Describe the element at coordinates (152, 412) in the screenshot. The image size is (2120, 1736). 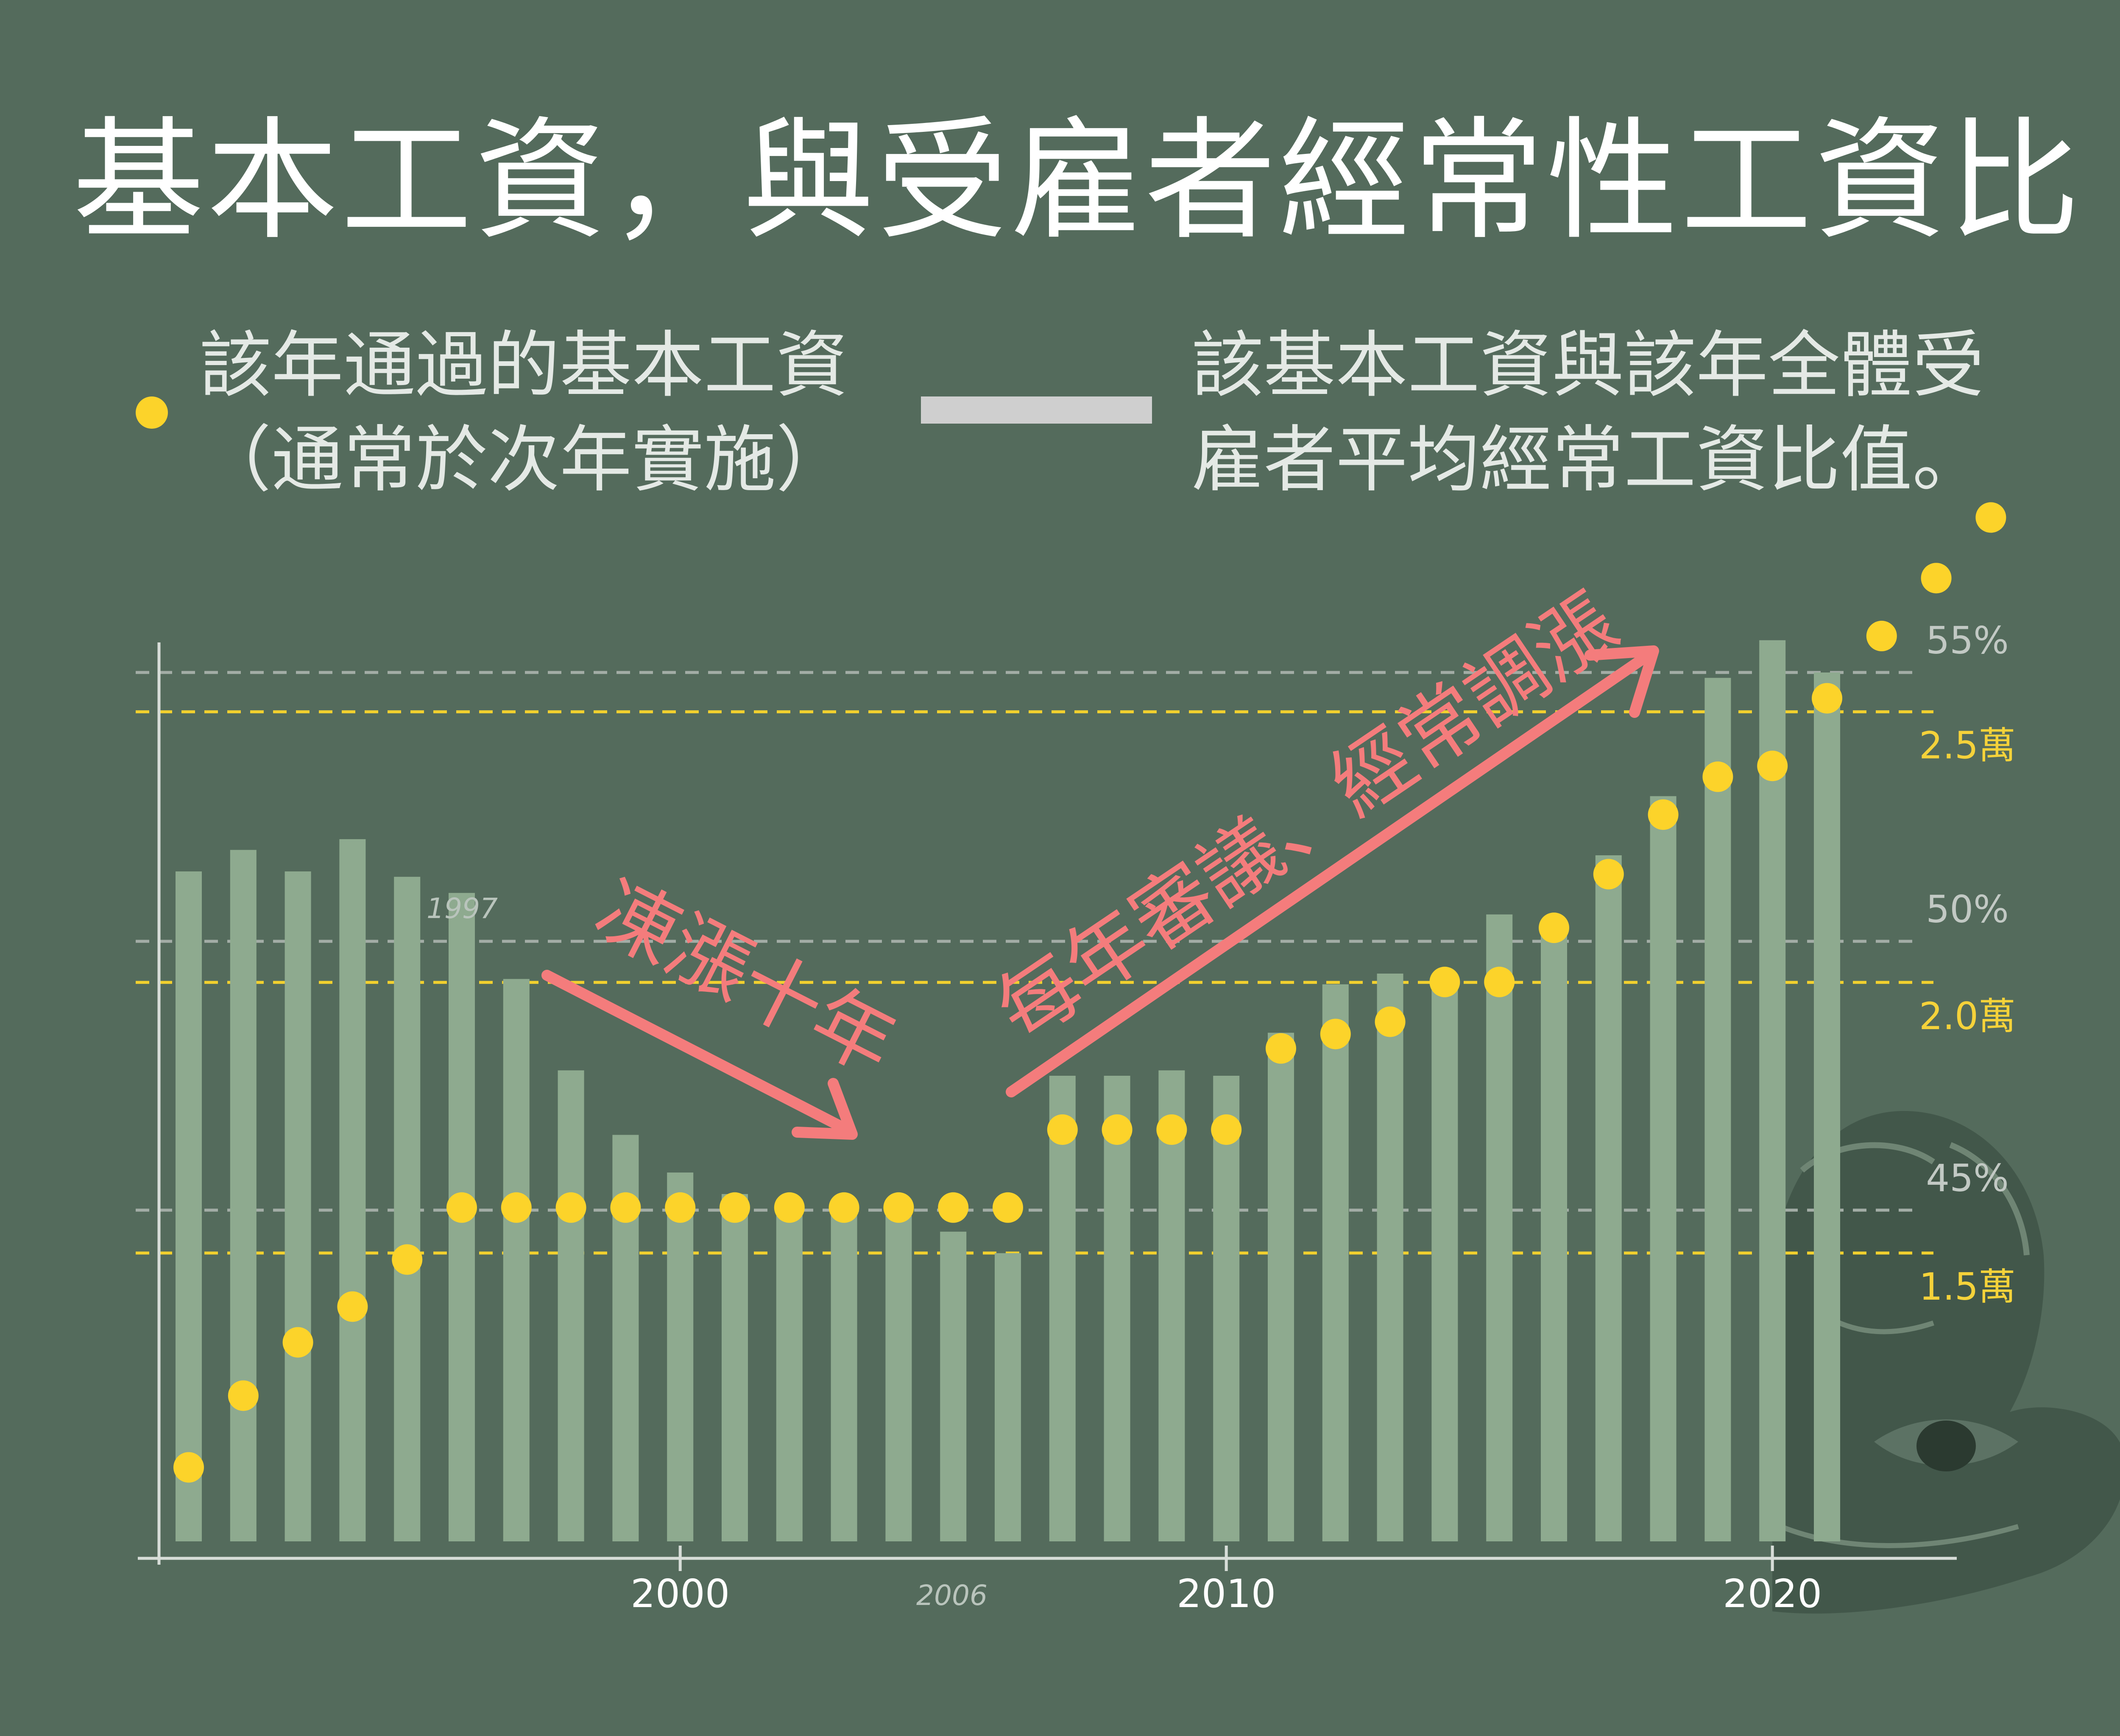
I see `legend-dot-marker` at that location.